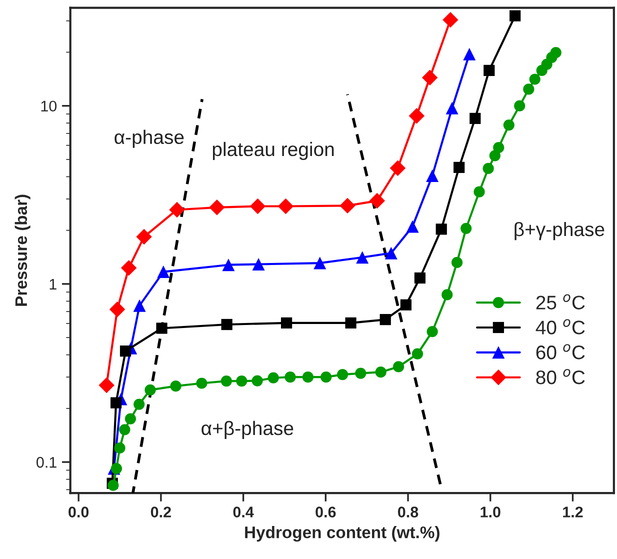  What do you see at coordinates (326, 512) in the screenshot?
I see `x-tick-label: 0.6` at bounding box center [326, 512].